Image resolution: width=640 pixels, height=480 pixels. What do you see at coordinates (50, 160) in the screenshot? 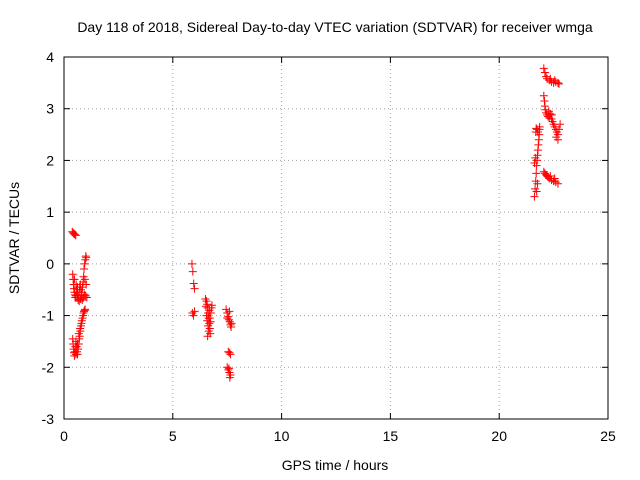
I see `y-tick-label: 2` at bounding box center [50, 160].